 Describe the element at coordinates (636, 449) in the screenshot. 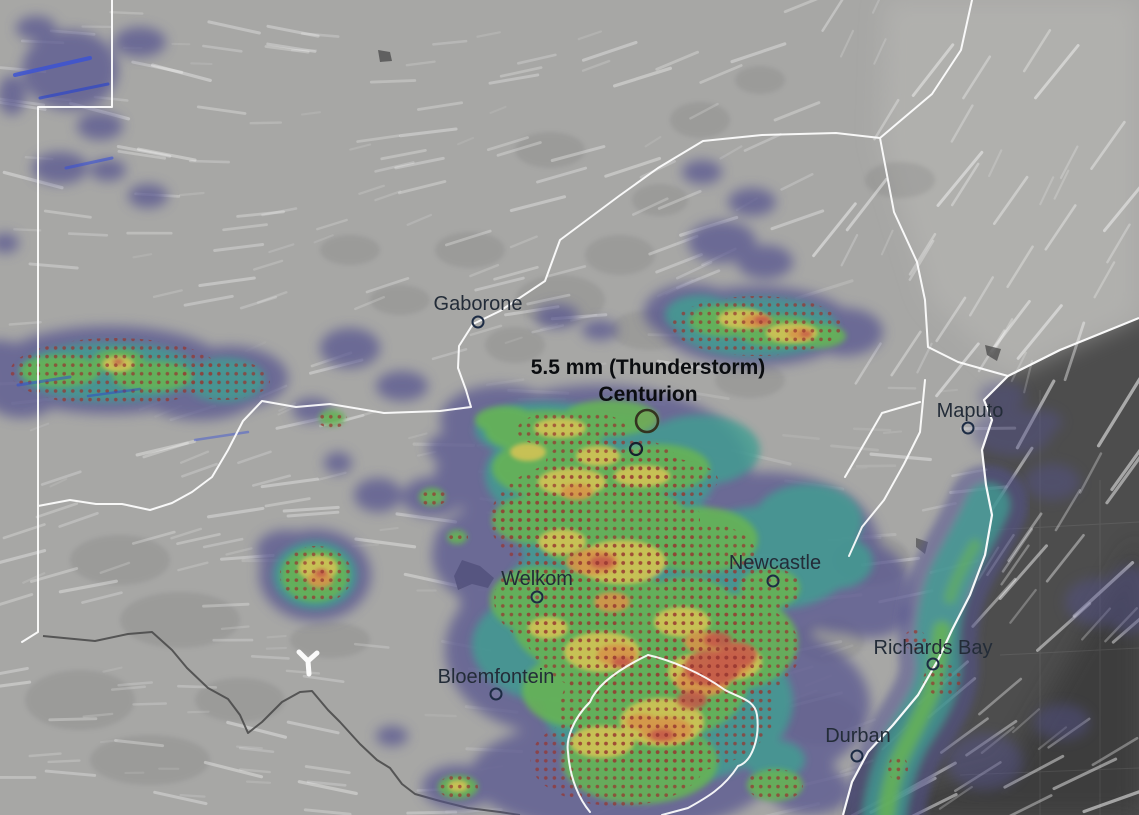

I see `secondary-city-marker-icon` at that location.